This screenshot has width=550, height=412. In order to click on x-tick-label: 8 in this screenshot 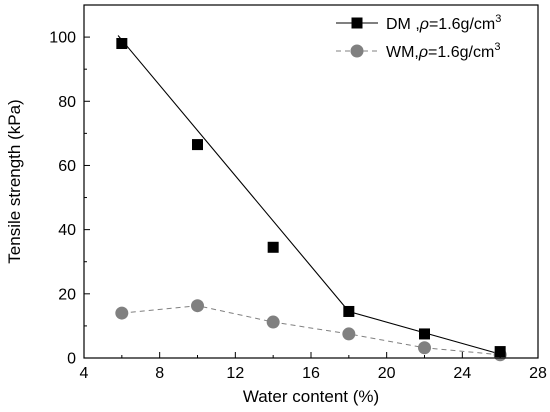, I will do `click(159, 373)`.